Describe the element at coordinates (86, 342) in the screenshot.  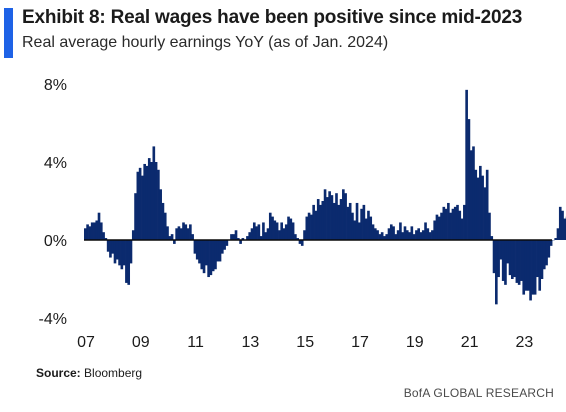
I see `x-tick-label: 07` at that location.